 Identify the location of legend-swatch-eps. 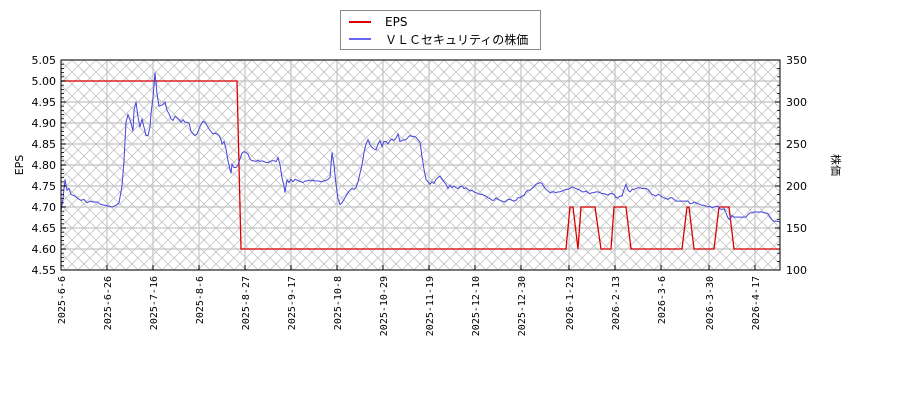
(360, 22).